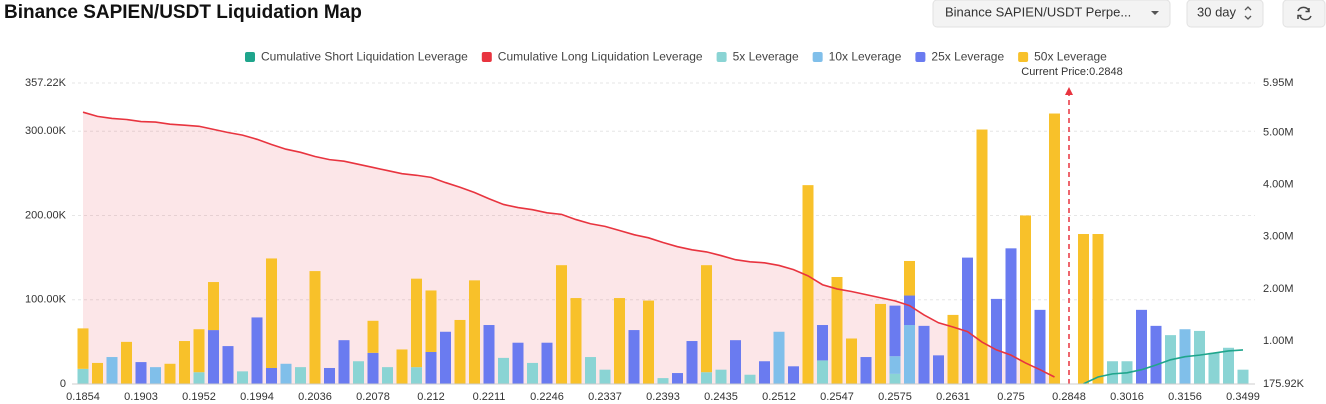 Image resolution: width=1326 pixels, height=404 pixels. What do you see at coordinates (721, 397) in the screenshot?
I see `x-tick-label: 0.2435` at bounding box center [721, 397].